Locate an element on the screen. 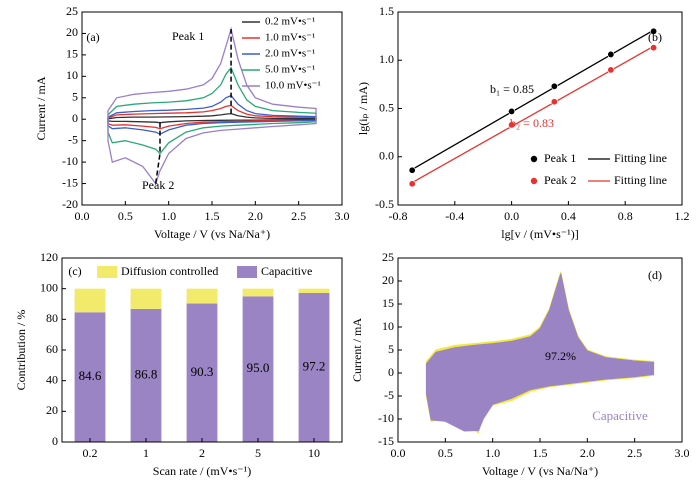 The width and height of the screenshot is (698, 493). y-axis-label: Contribution / % is located at coordinates (21, 350).